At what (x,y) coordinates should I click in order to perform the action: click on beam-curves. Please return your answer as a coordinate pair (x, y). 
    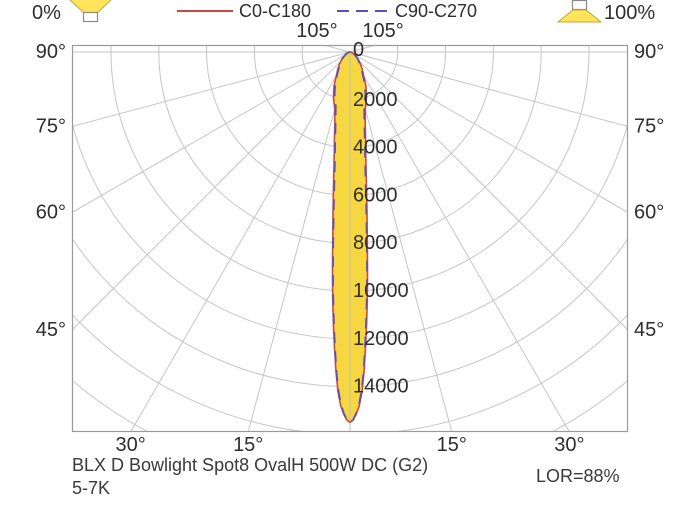
    Looking at the image, I should click on (350, 241).